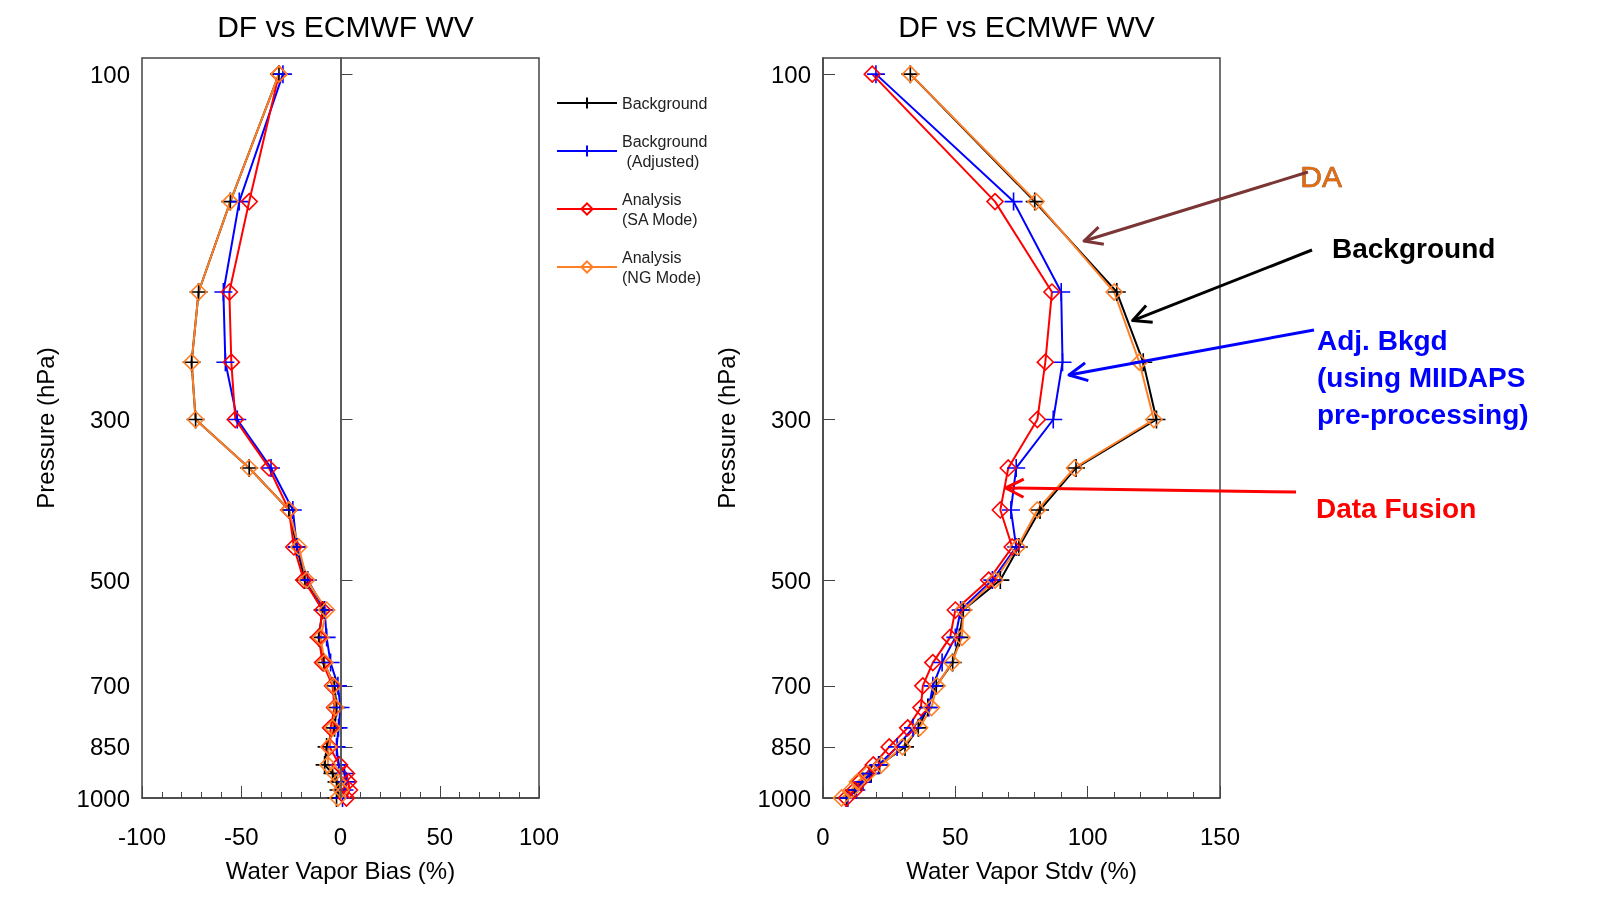  I want to click on x-axis-title: Water Vapor Bias (%), so click(340, 870).